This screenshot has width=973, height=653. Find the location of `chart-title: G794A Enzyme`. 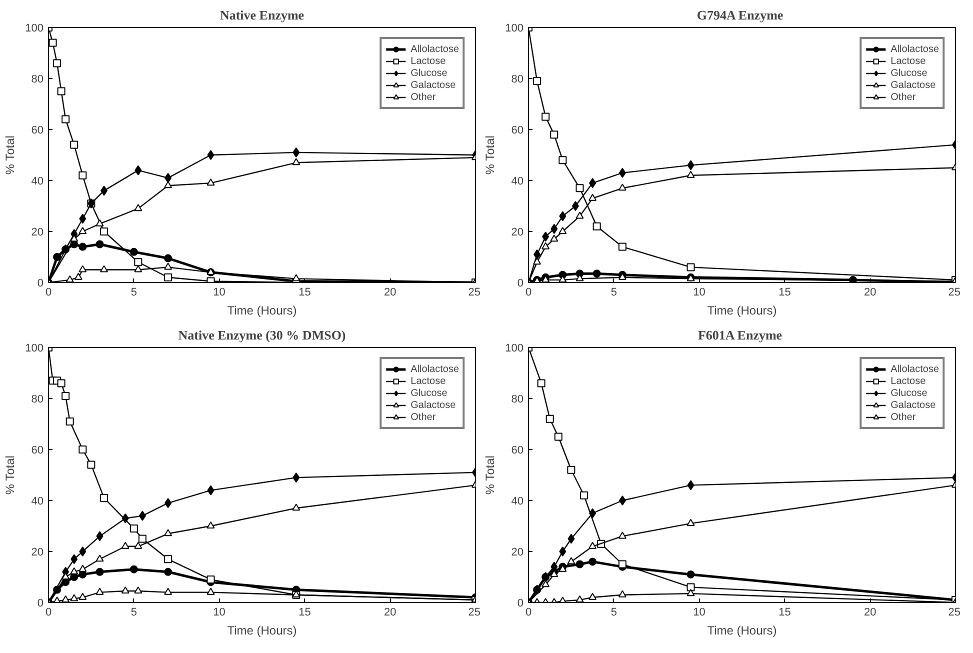

chart-title: G794A Enzyme is located at coordinates (740, 15).